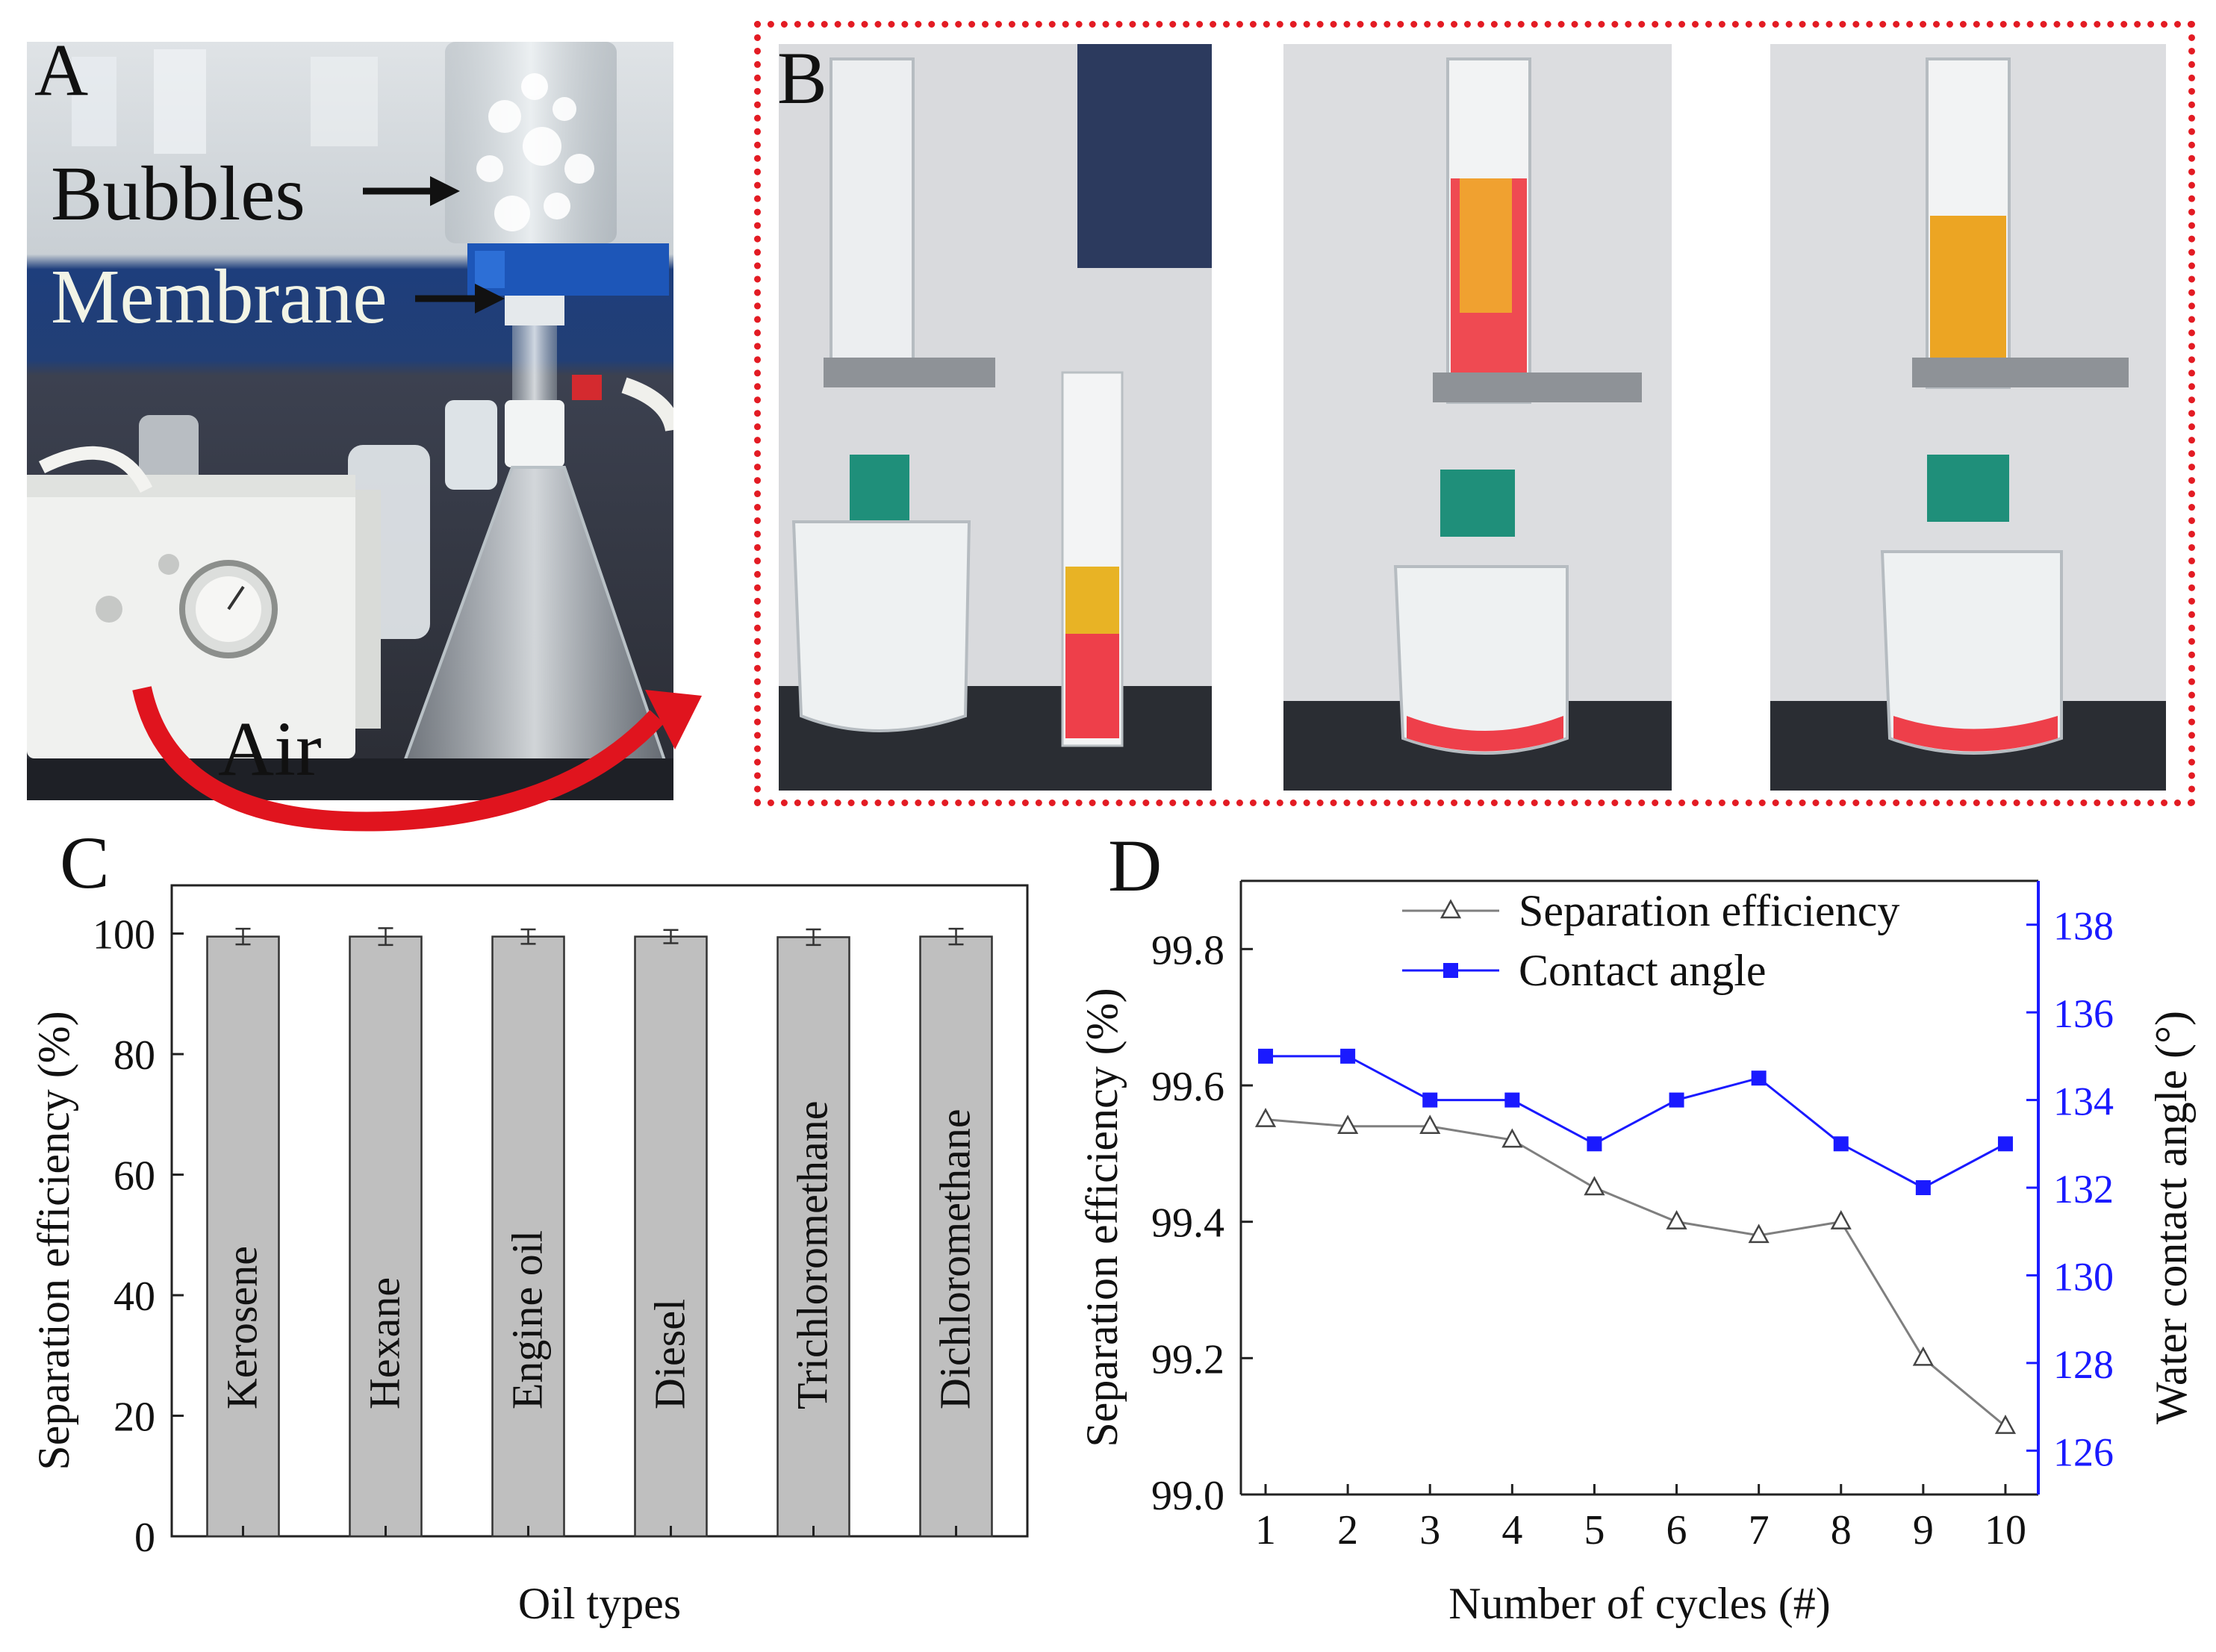  What do you see at coordinates (85, 863) in the screenshot?
I see `panel-letter-c: C` at bounding box center [85, 863].